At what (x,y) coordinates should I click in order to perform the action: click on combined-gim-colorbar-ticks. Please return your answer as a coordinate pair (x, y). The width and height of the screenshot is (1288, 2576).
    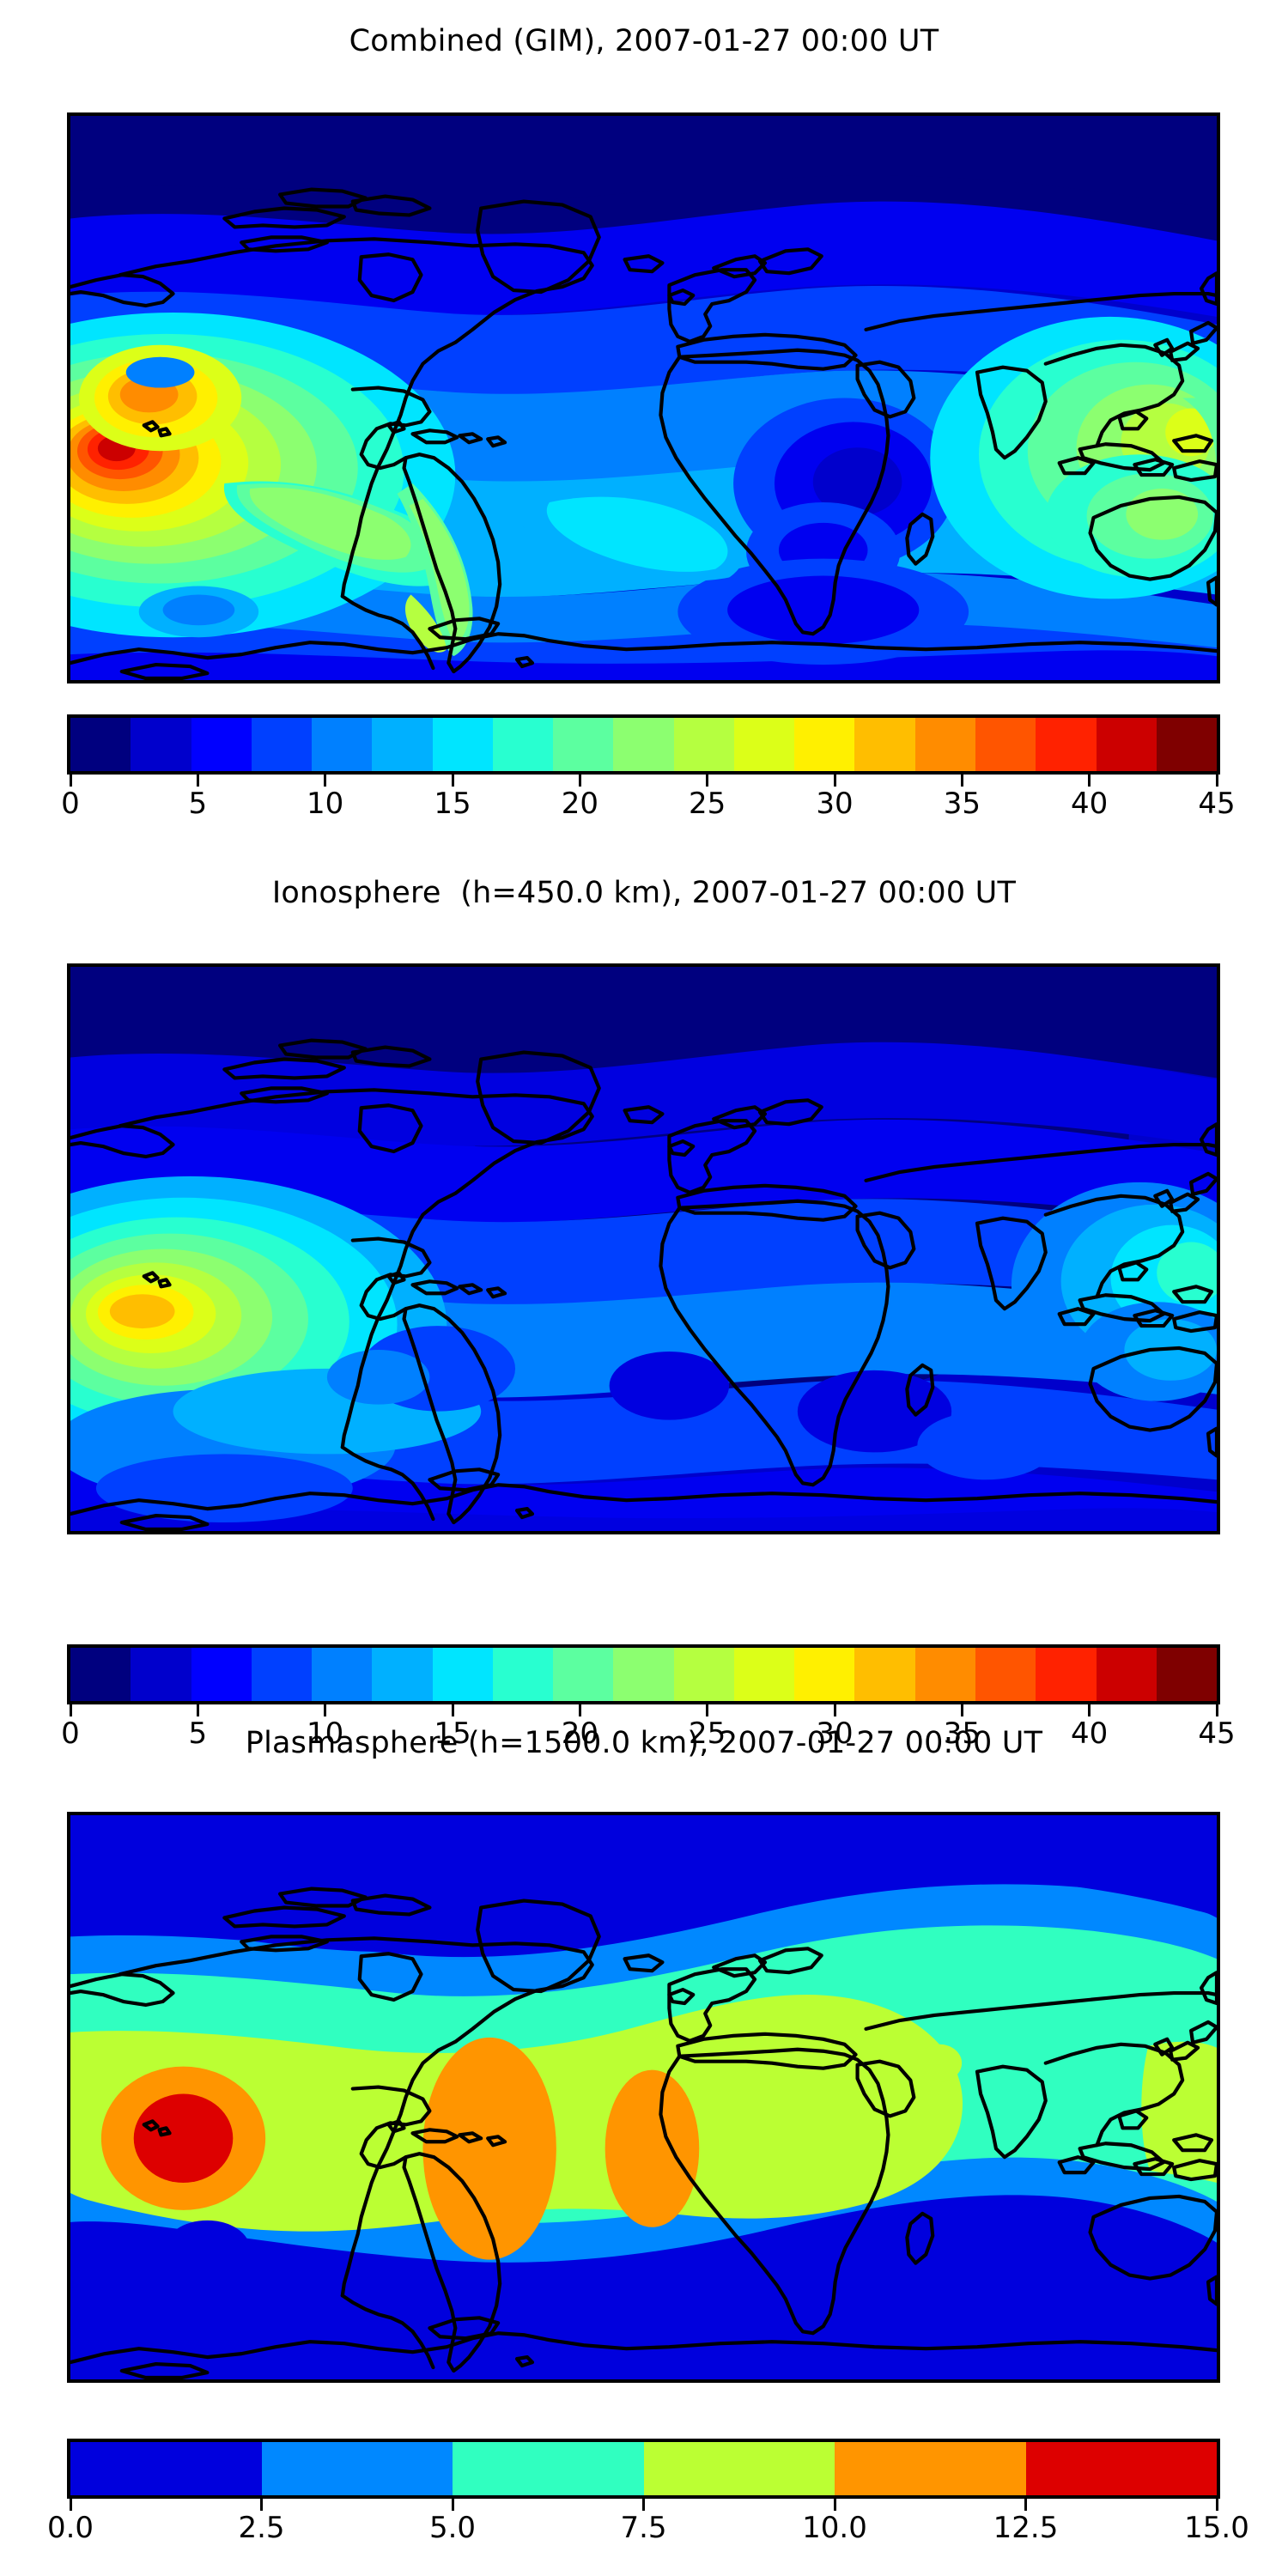
    Looking at the image, I should click on (643, 781).